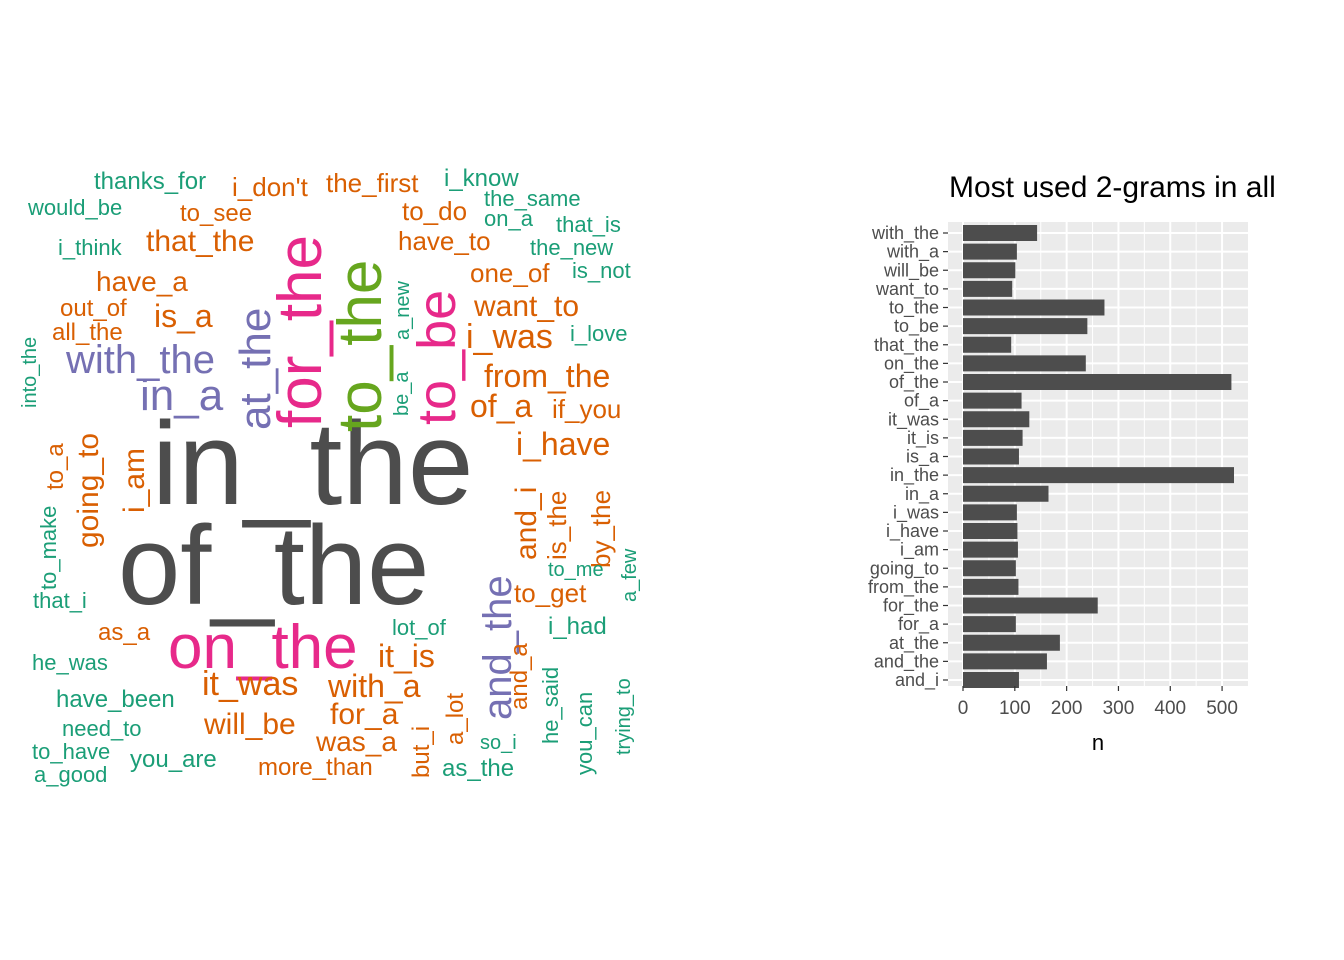 This screenshot has width=1344, height=960. Describe the element at coordinates (922, 494) in the screenshot. I see `y-tick-label: in_a` at that location.